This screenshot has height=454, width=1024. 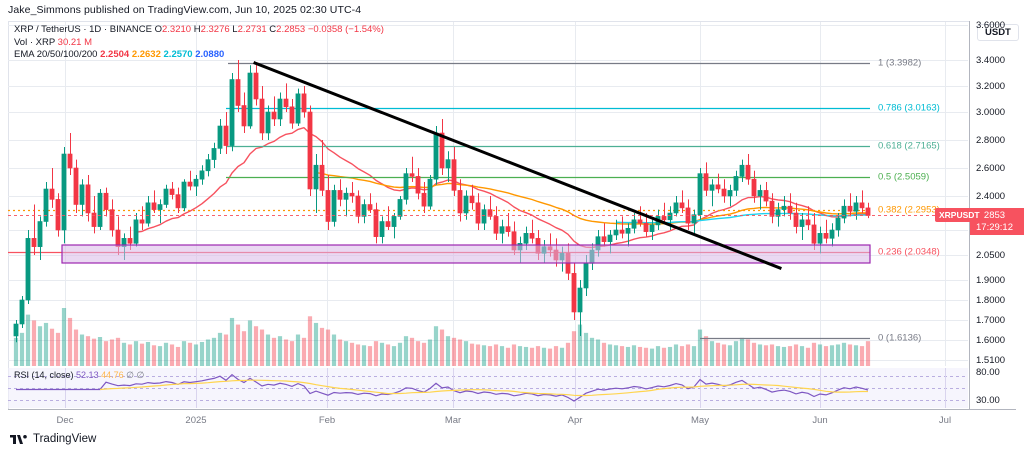 I want to click on tradingview-footer: TradingView, so click(x=53, y=439).